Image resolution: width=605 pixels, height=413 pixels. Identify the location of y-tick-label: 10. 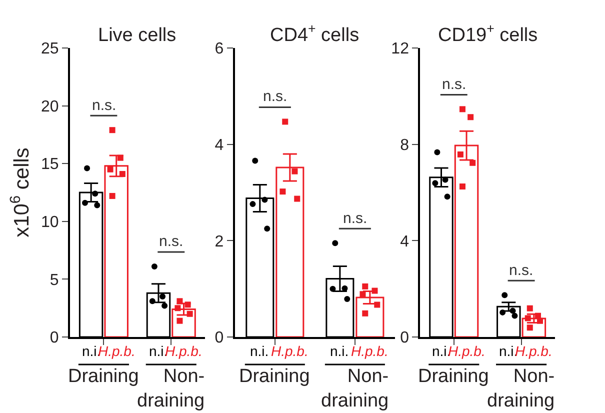
(50, 222).